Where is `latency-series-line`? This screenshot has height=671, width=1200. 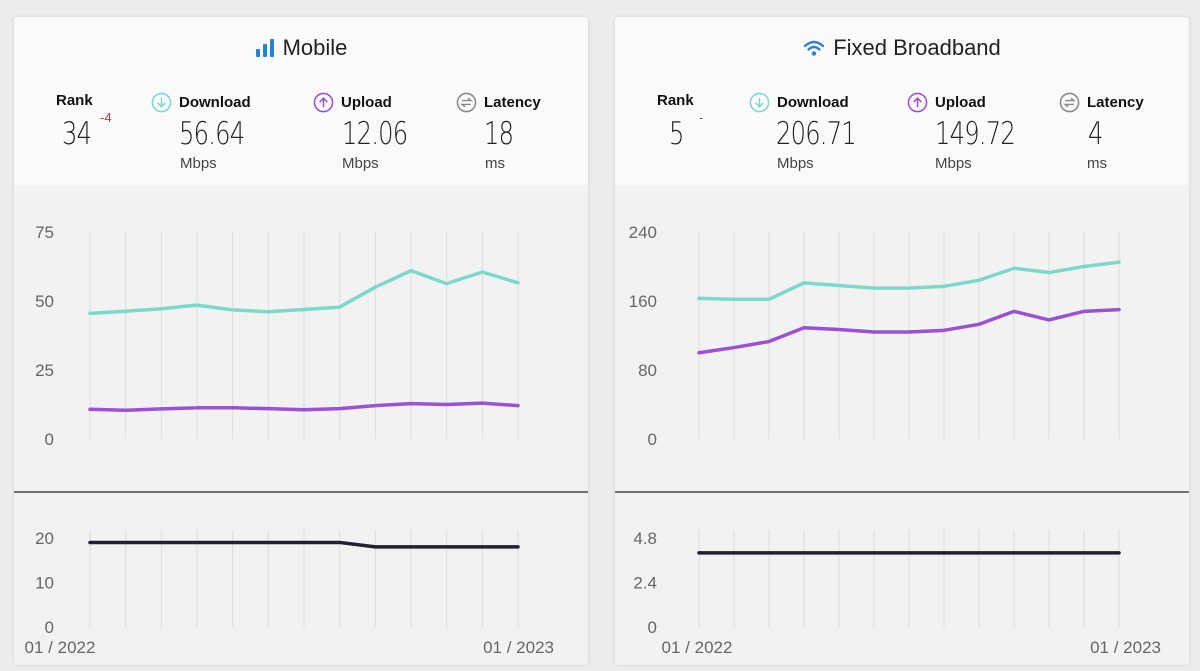
latency-series-line is located at coordinates (304, 544).